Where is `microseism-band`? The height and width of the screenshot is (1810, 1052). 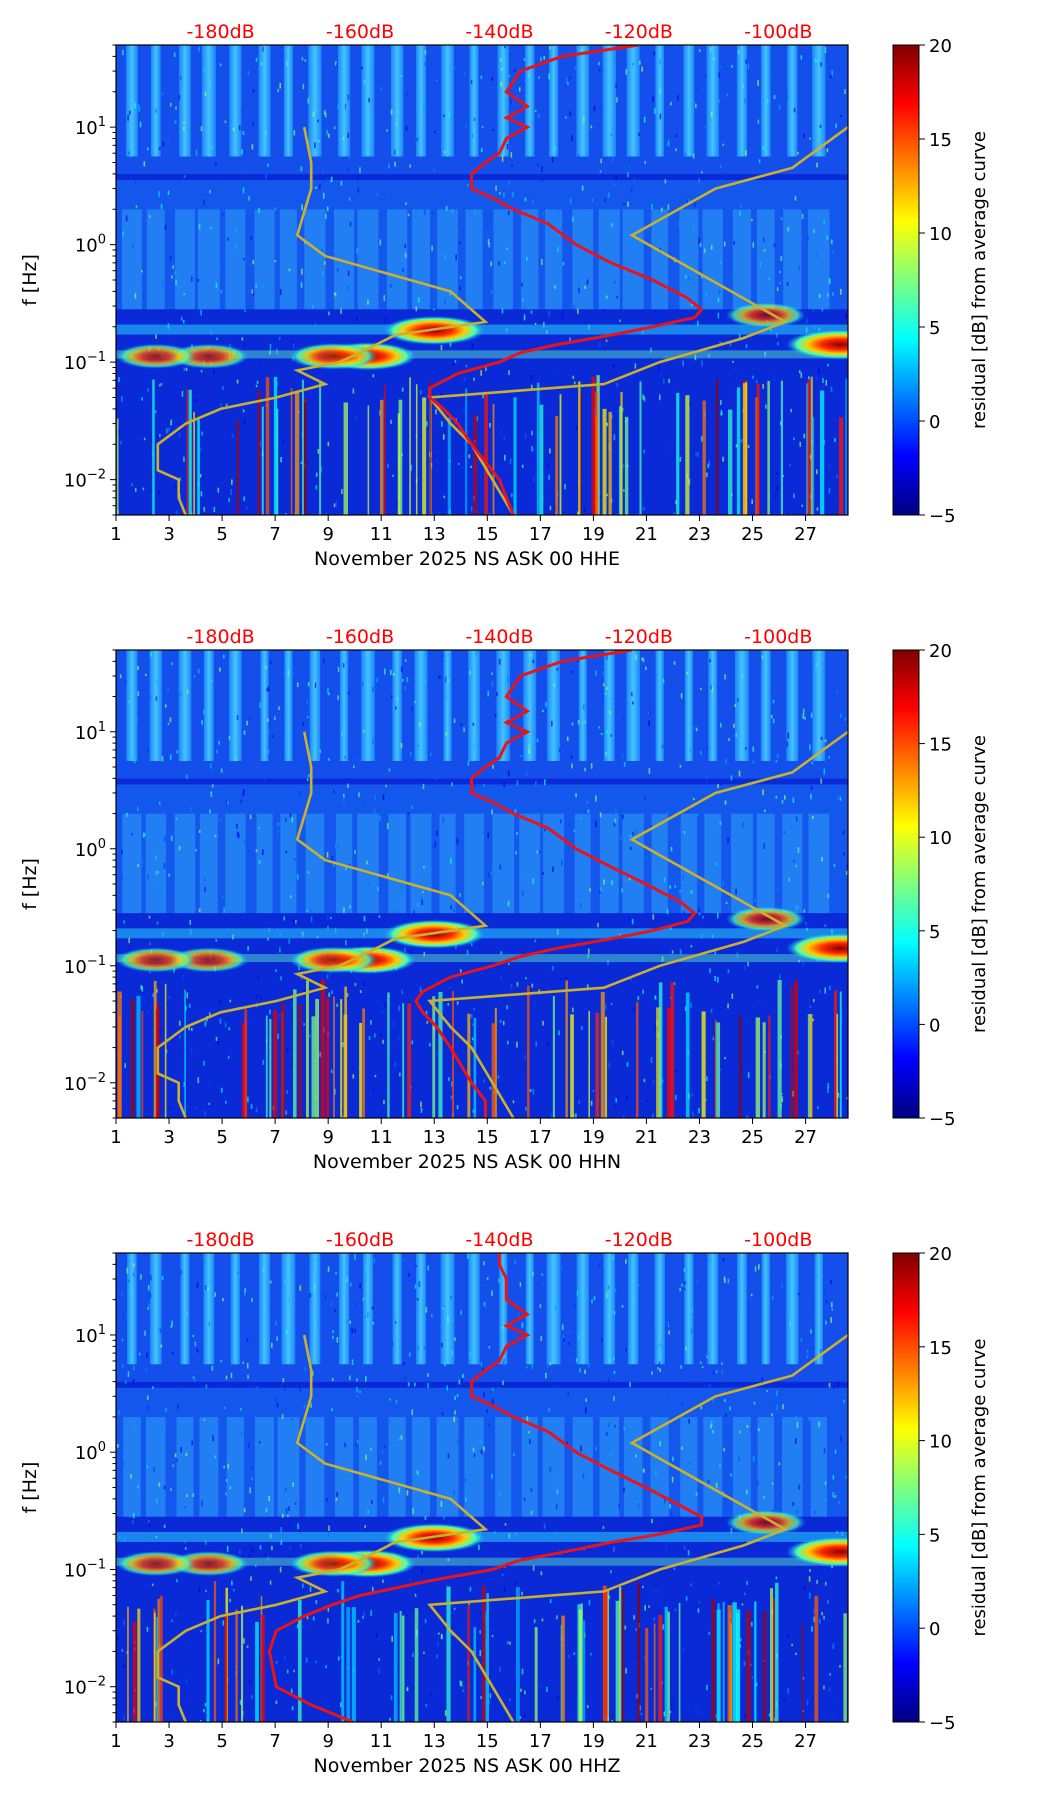
microseism-band is located at coordinates (482, 1561).